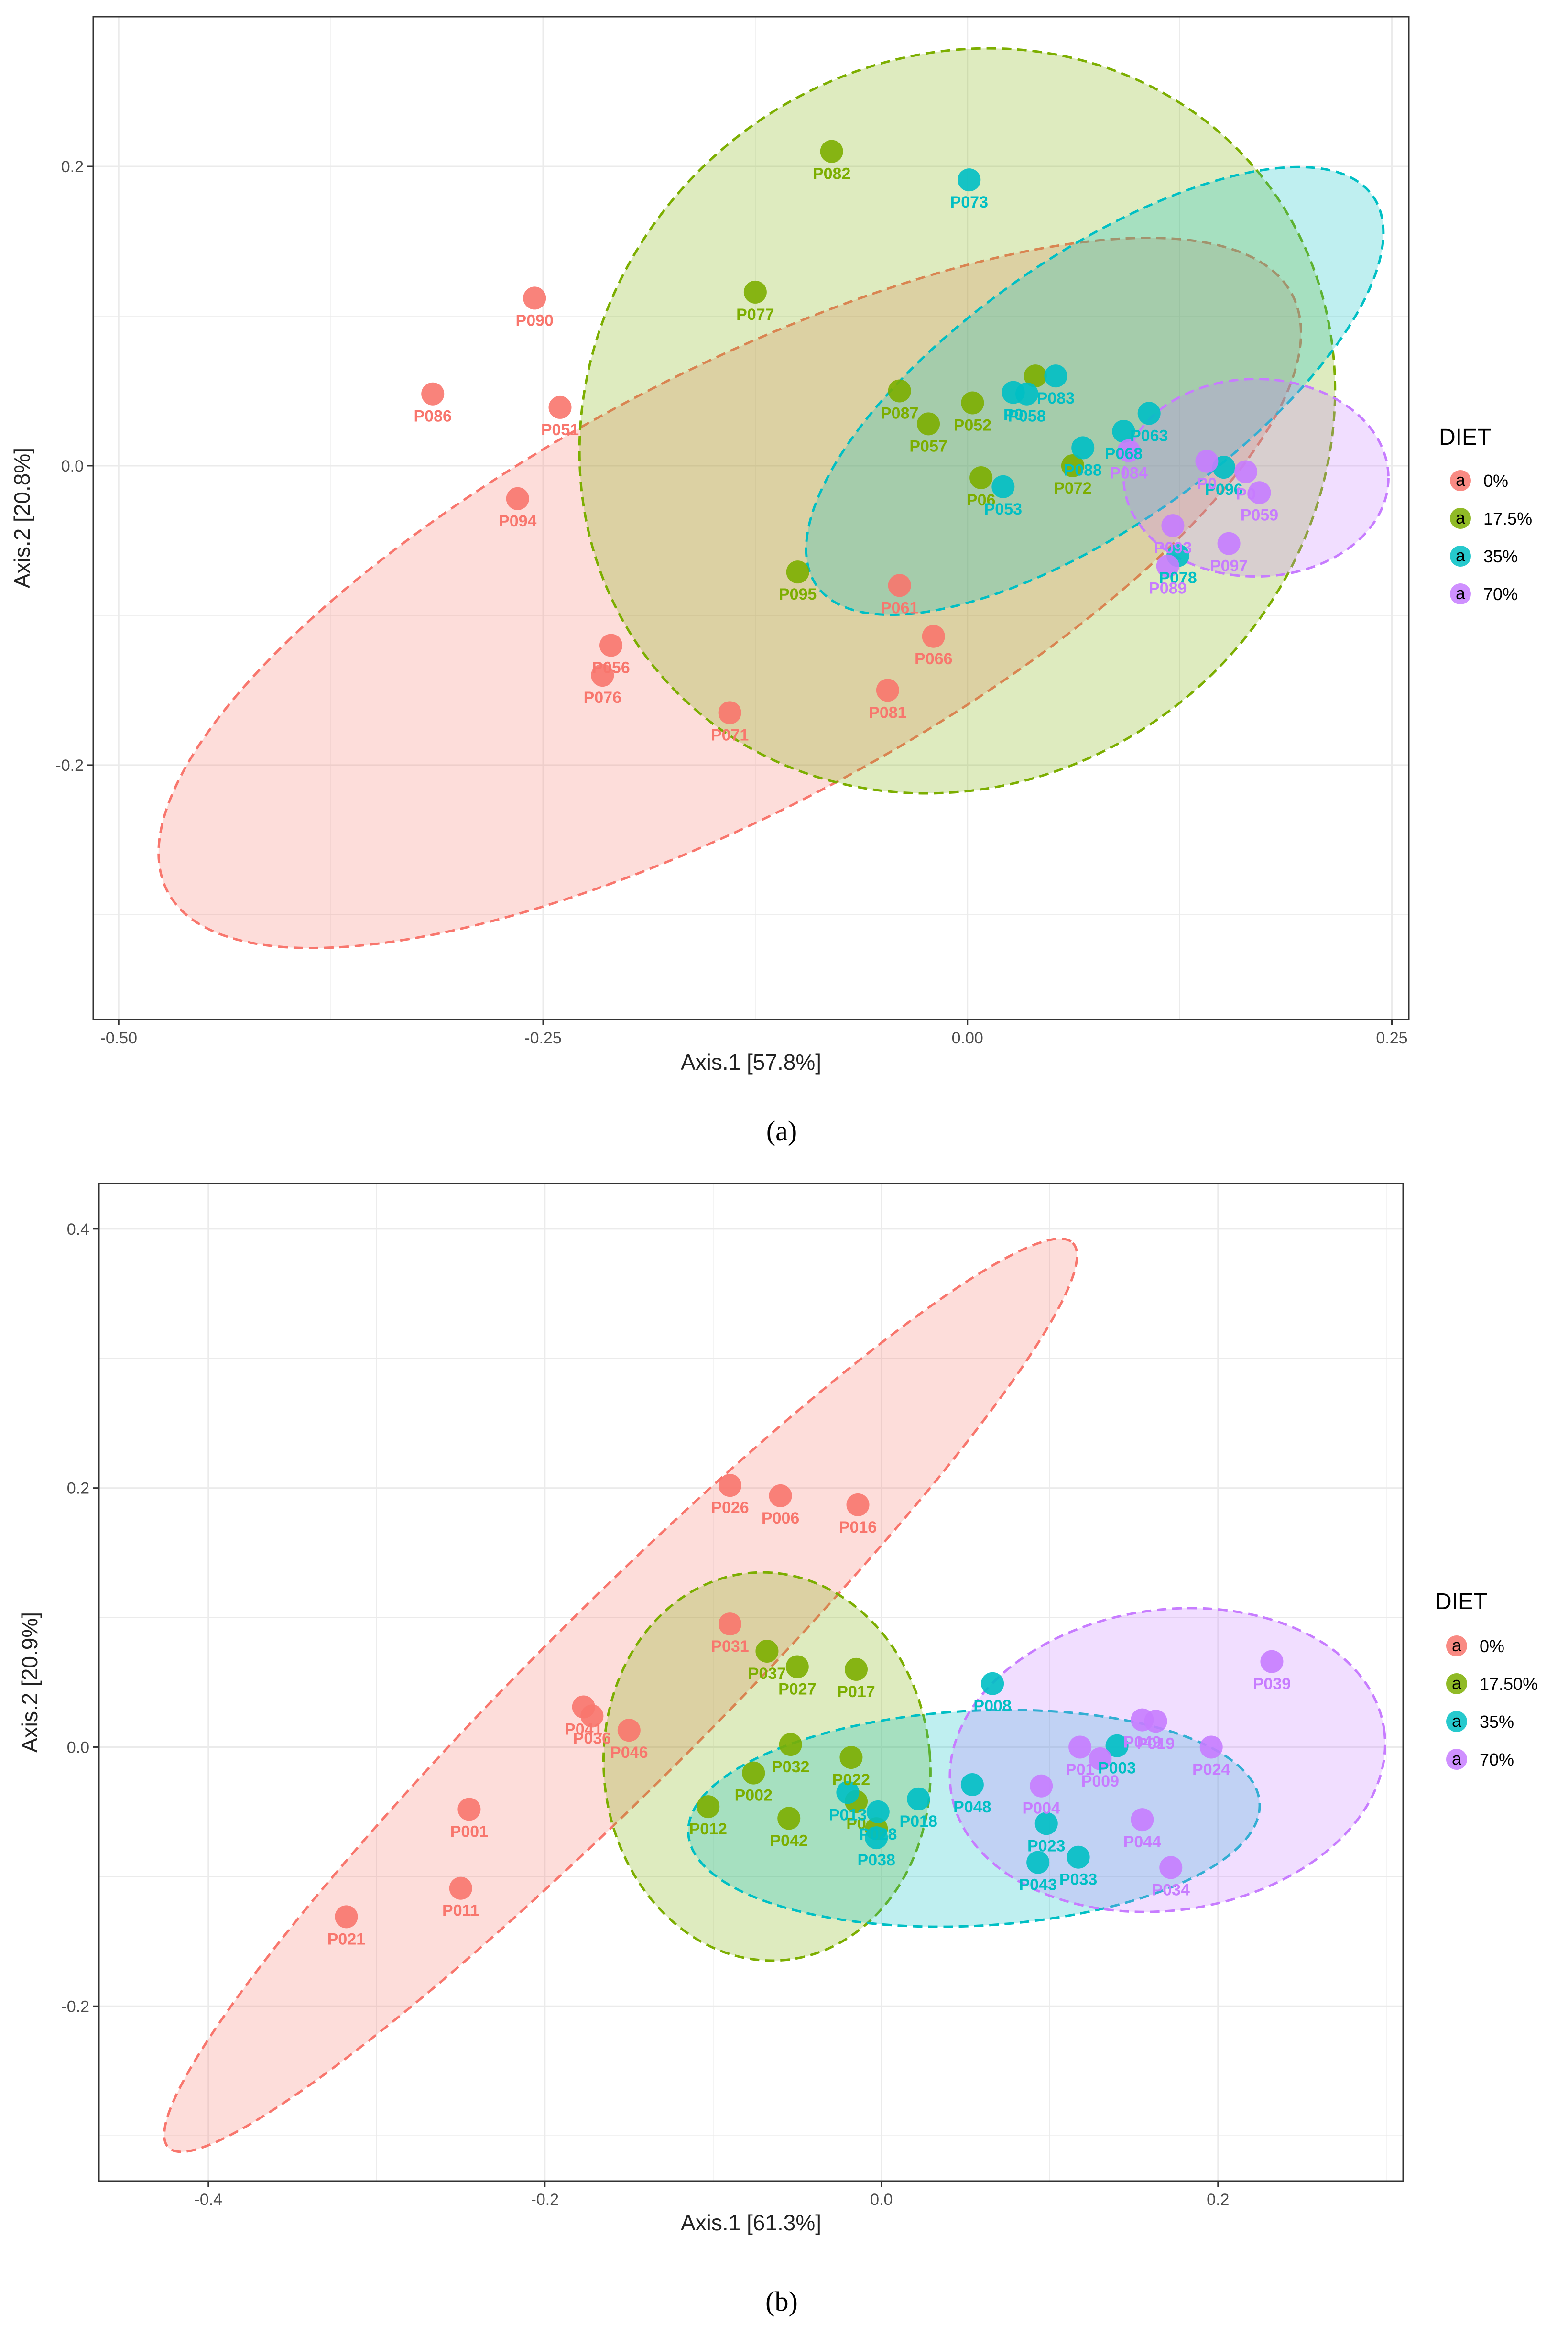 The height and width of the screenshot is (2336, 1568). Describe the element at coordinates (543, 1038) in the screenshot. I see `x-tick-label: -0.25` at that location.